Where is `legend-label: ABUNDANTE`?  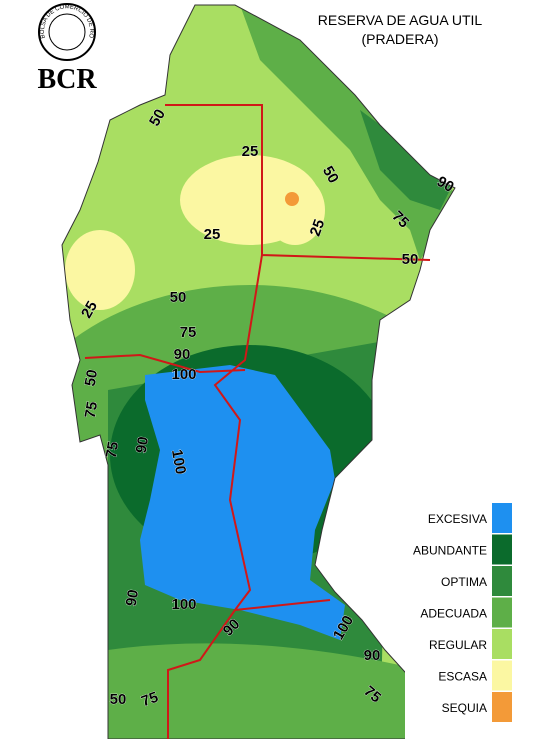
legend-label: ABUNDANTE is located at coordinates (450, 551).